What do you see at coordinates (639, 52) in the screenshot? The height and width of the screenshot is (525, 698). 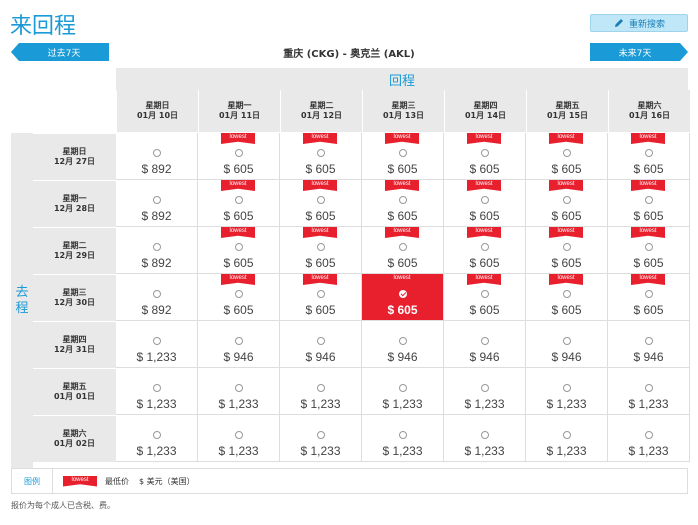 I see `next-7-days-button: 未来7天` at bounding box center [639, 52].